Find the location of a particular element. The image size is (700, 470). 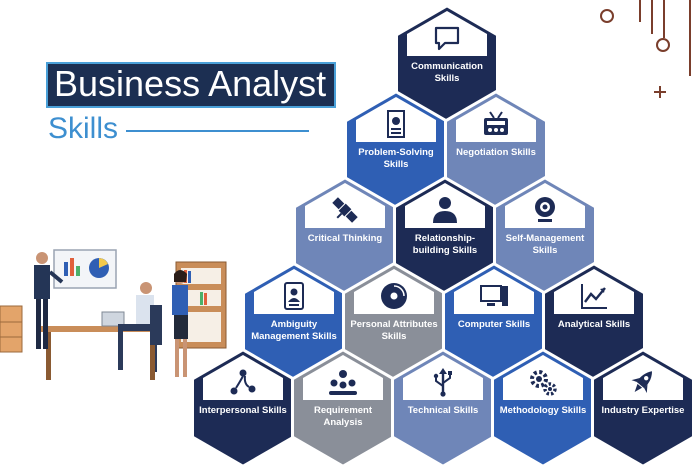

usb-icon is located at coordinates (442, 382).